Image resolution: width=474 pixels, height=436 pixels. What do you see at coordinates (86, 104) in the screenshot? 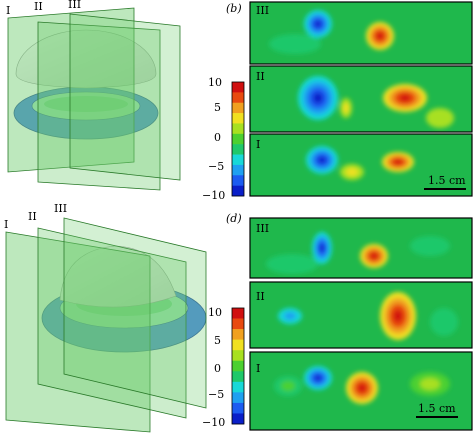
I see `torus-hole` at bounding box center [86, 104].